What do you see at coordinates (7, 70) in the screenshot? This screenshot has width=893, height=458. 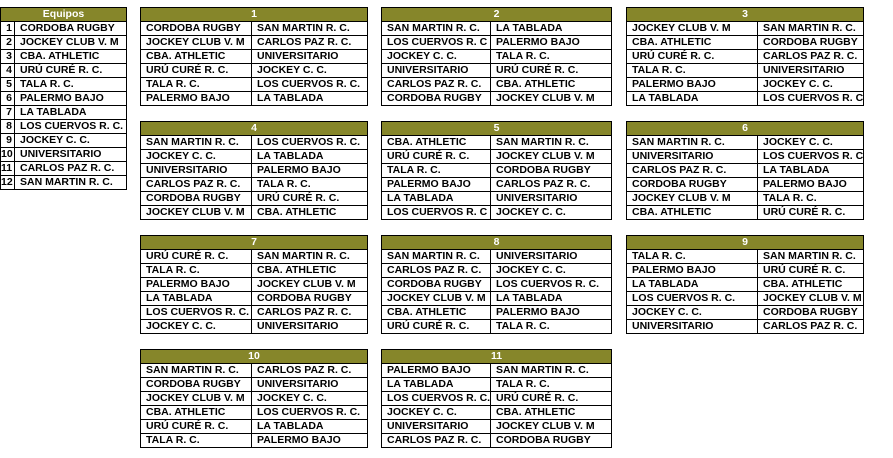 I see `team-number: 4` at bounding box center [7, 70].